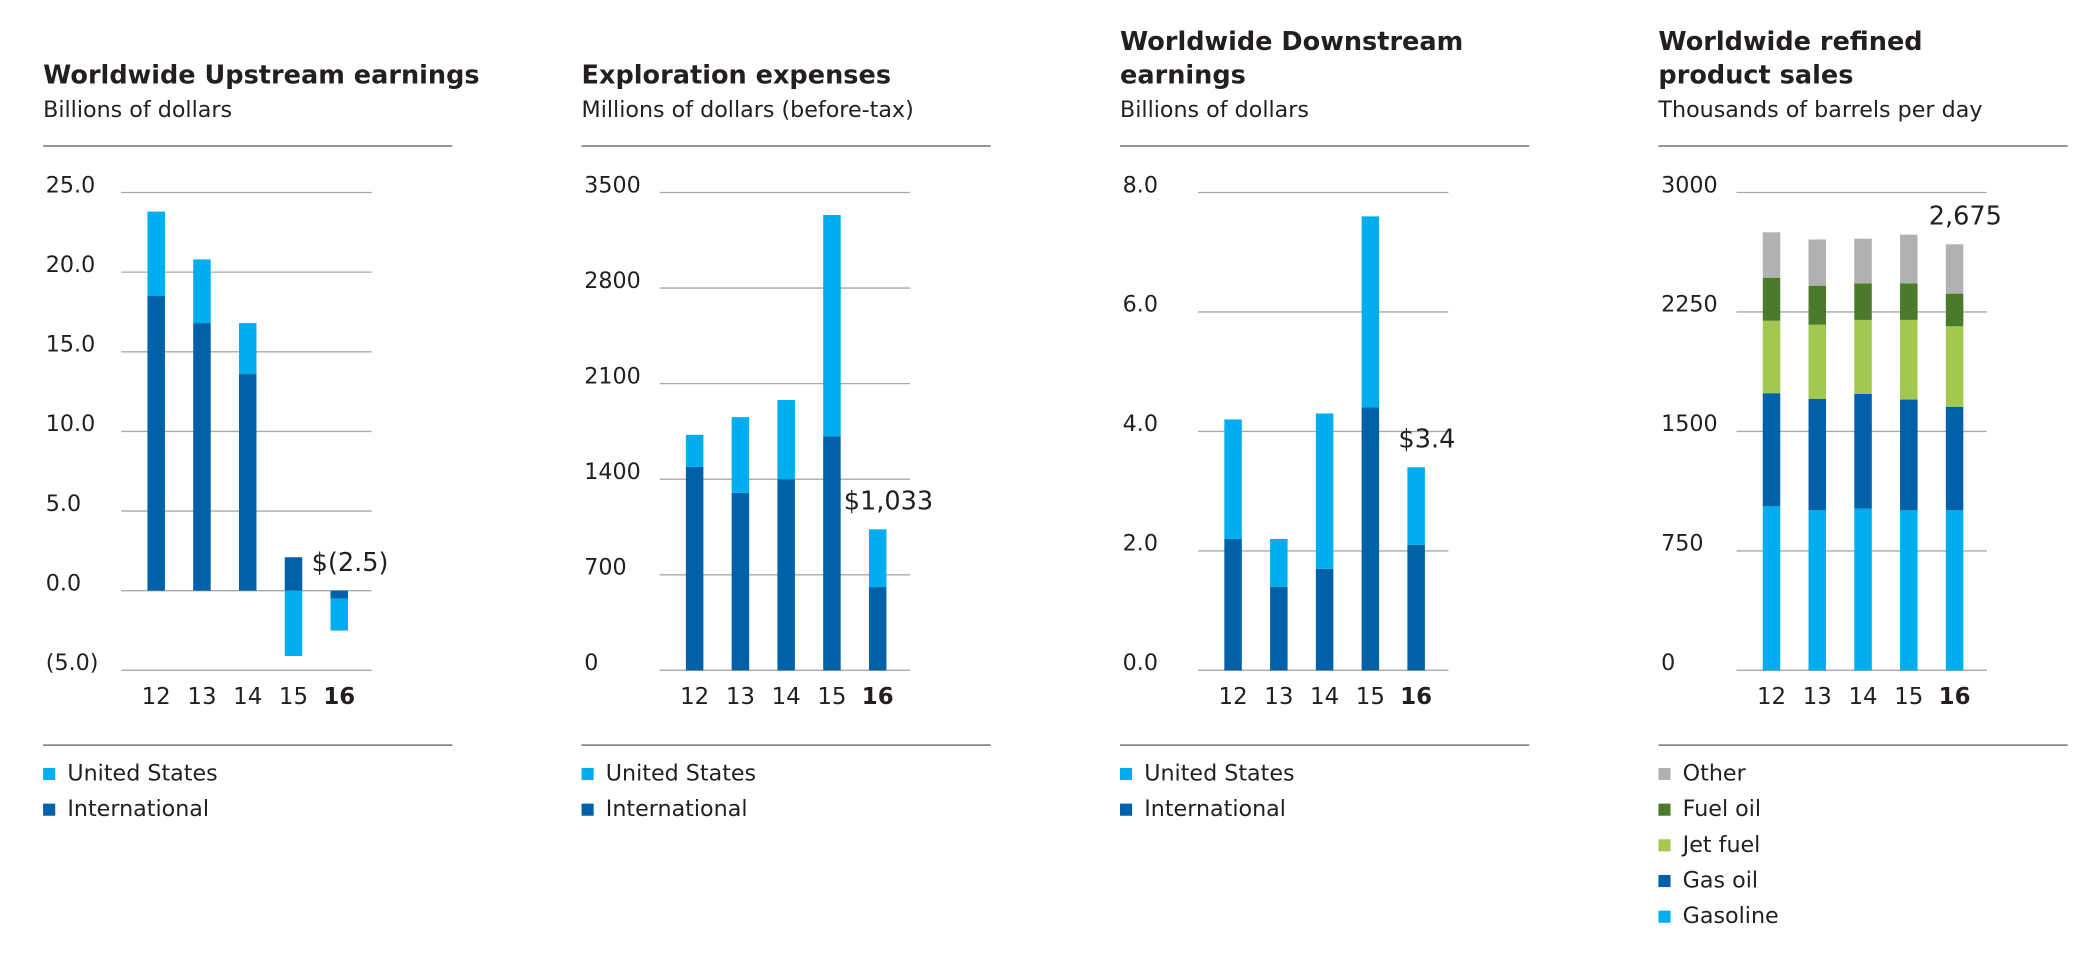 This screenshot has height=970, width=2100. What do you see at coordinates (1140, 305) in the screenshot?
I see `y-tick-label: 6.0` at bounding box center [1140, 305].